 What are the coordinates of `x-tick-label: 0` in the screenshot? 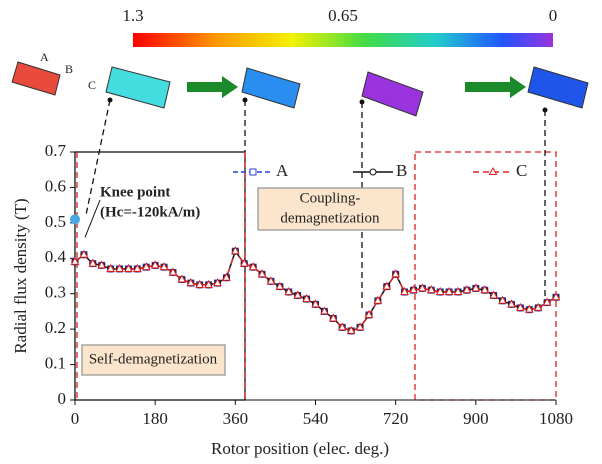 It's located at (75, 418).